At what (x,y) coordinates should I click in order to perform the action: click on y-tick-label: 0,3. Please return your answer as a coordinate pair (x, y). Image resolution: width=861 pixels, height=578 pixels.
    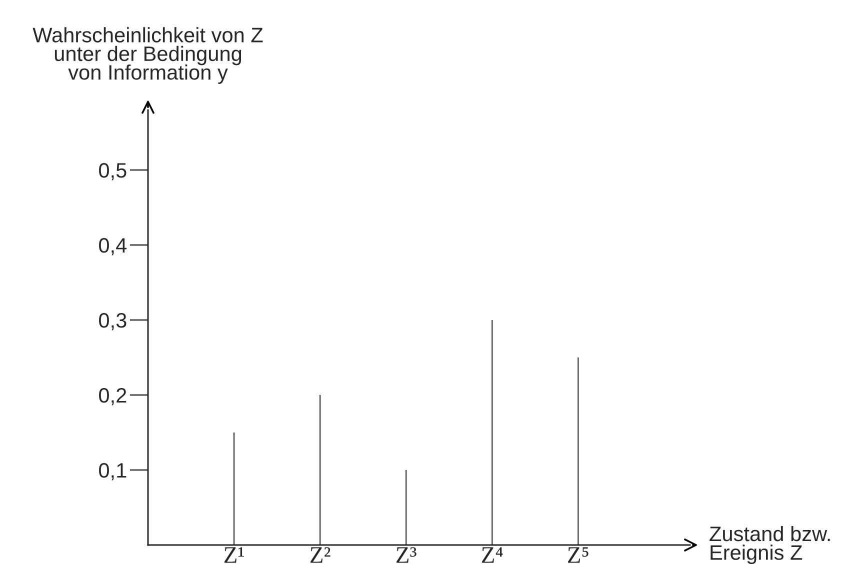
    Looking at the image, I should click on (112, 321).